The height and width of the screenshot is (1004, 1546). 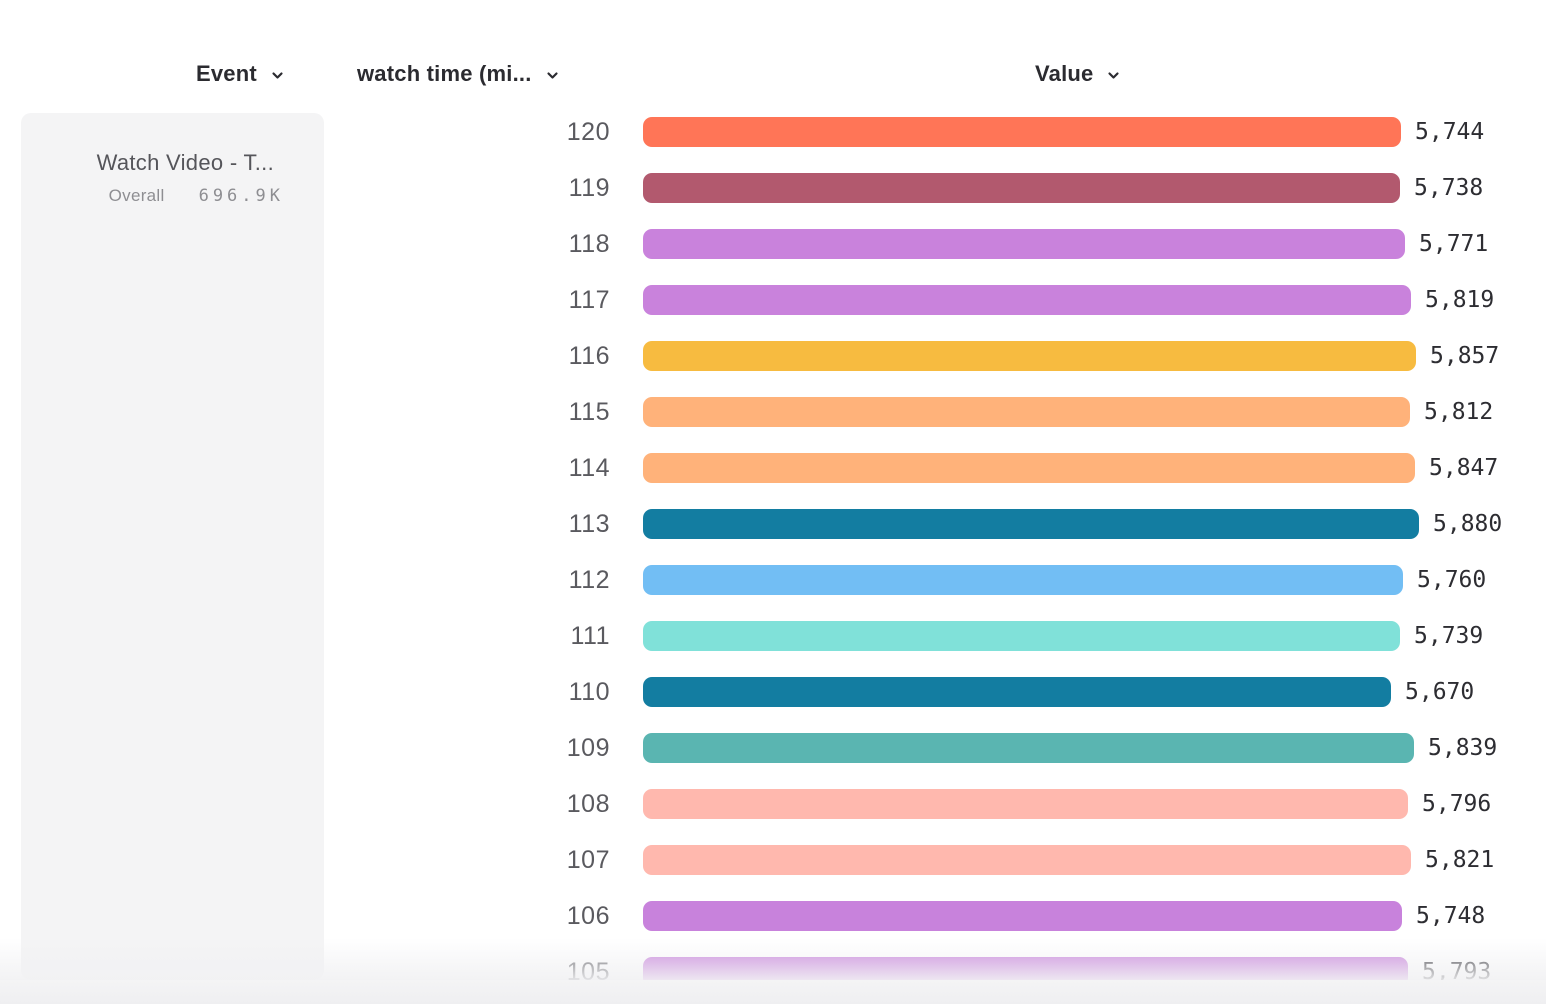 What do you see at coordinates (1451, 916) in the screenshot?
I see `value-label: 5,748` at bounding box center [1451, 916].